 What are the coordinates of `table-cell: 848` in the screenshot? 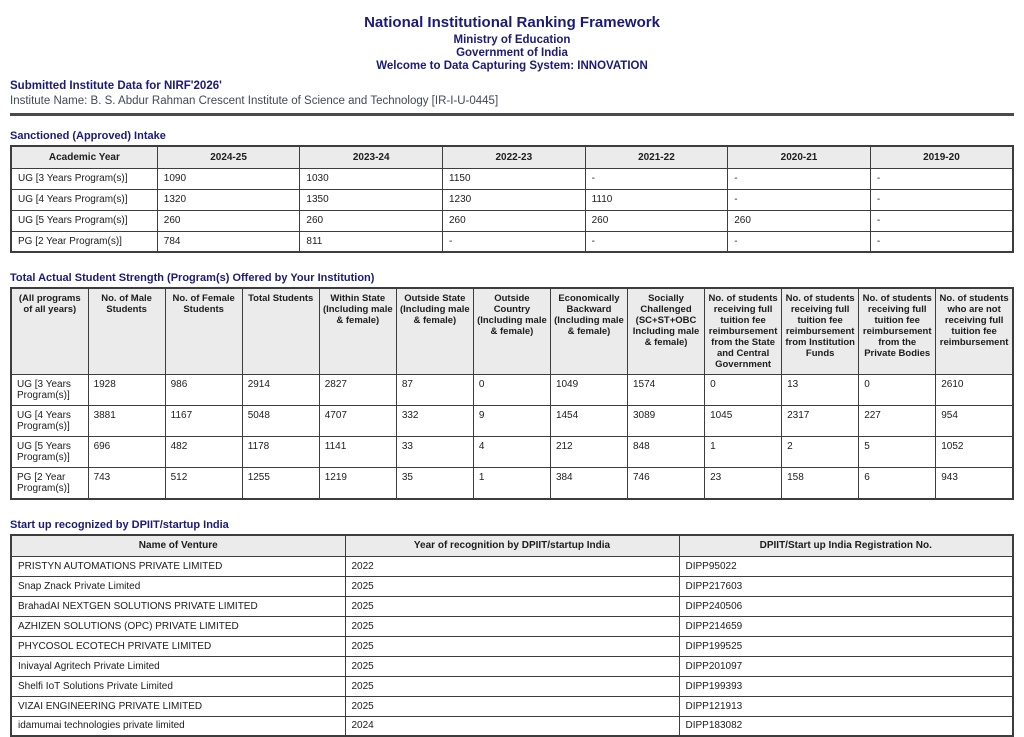 It's located at (666, 452).